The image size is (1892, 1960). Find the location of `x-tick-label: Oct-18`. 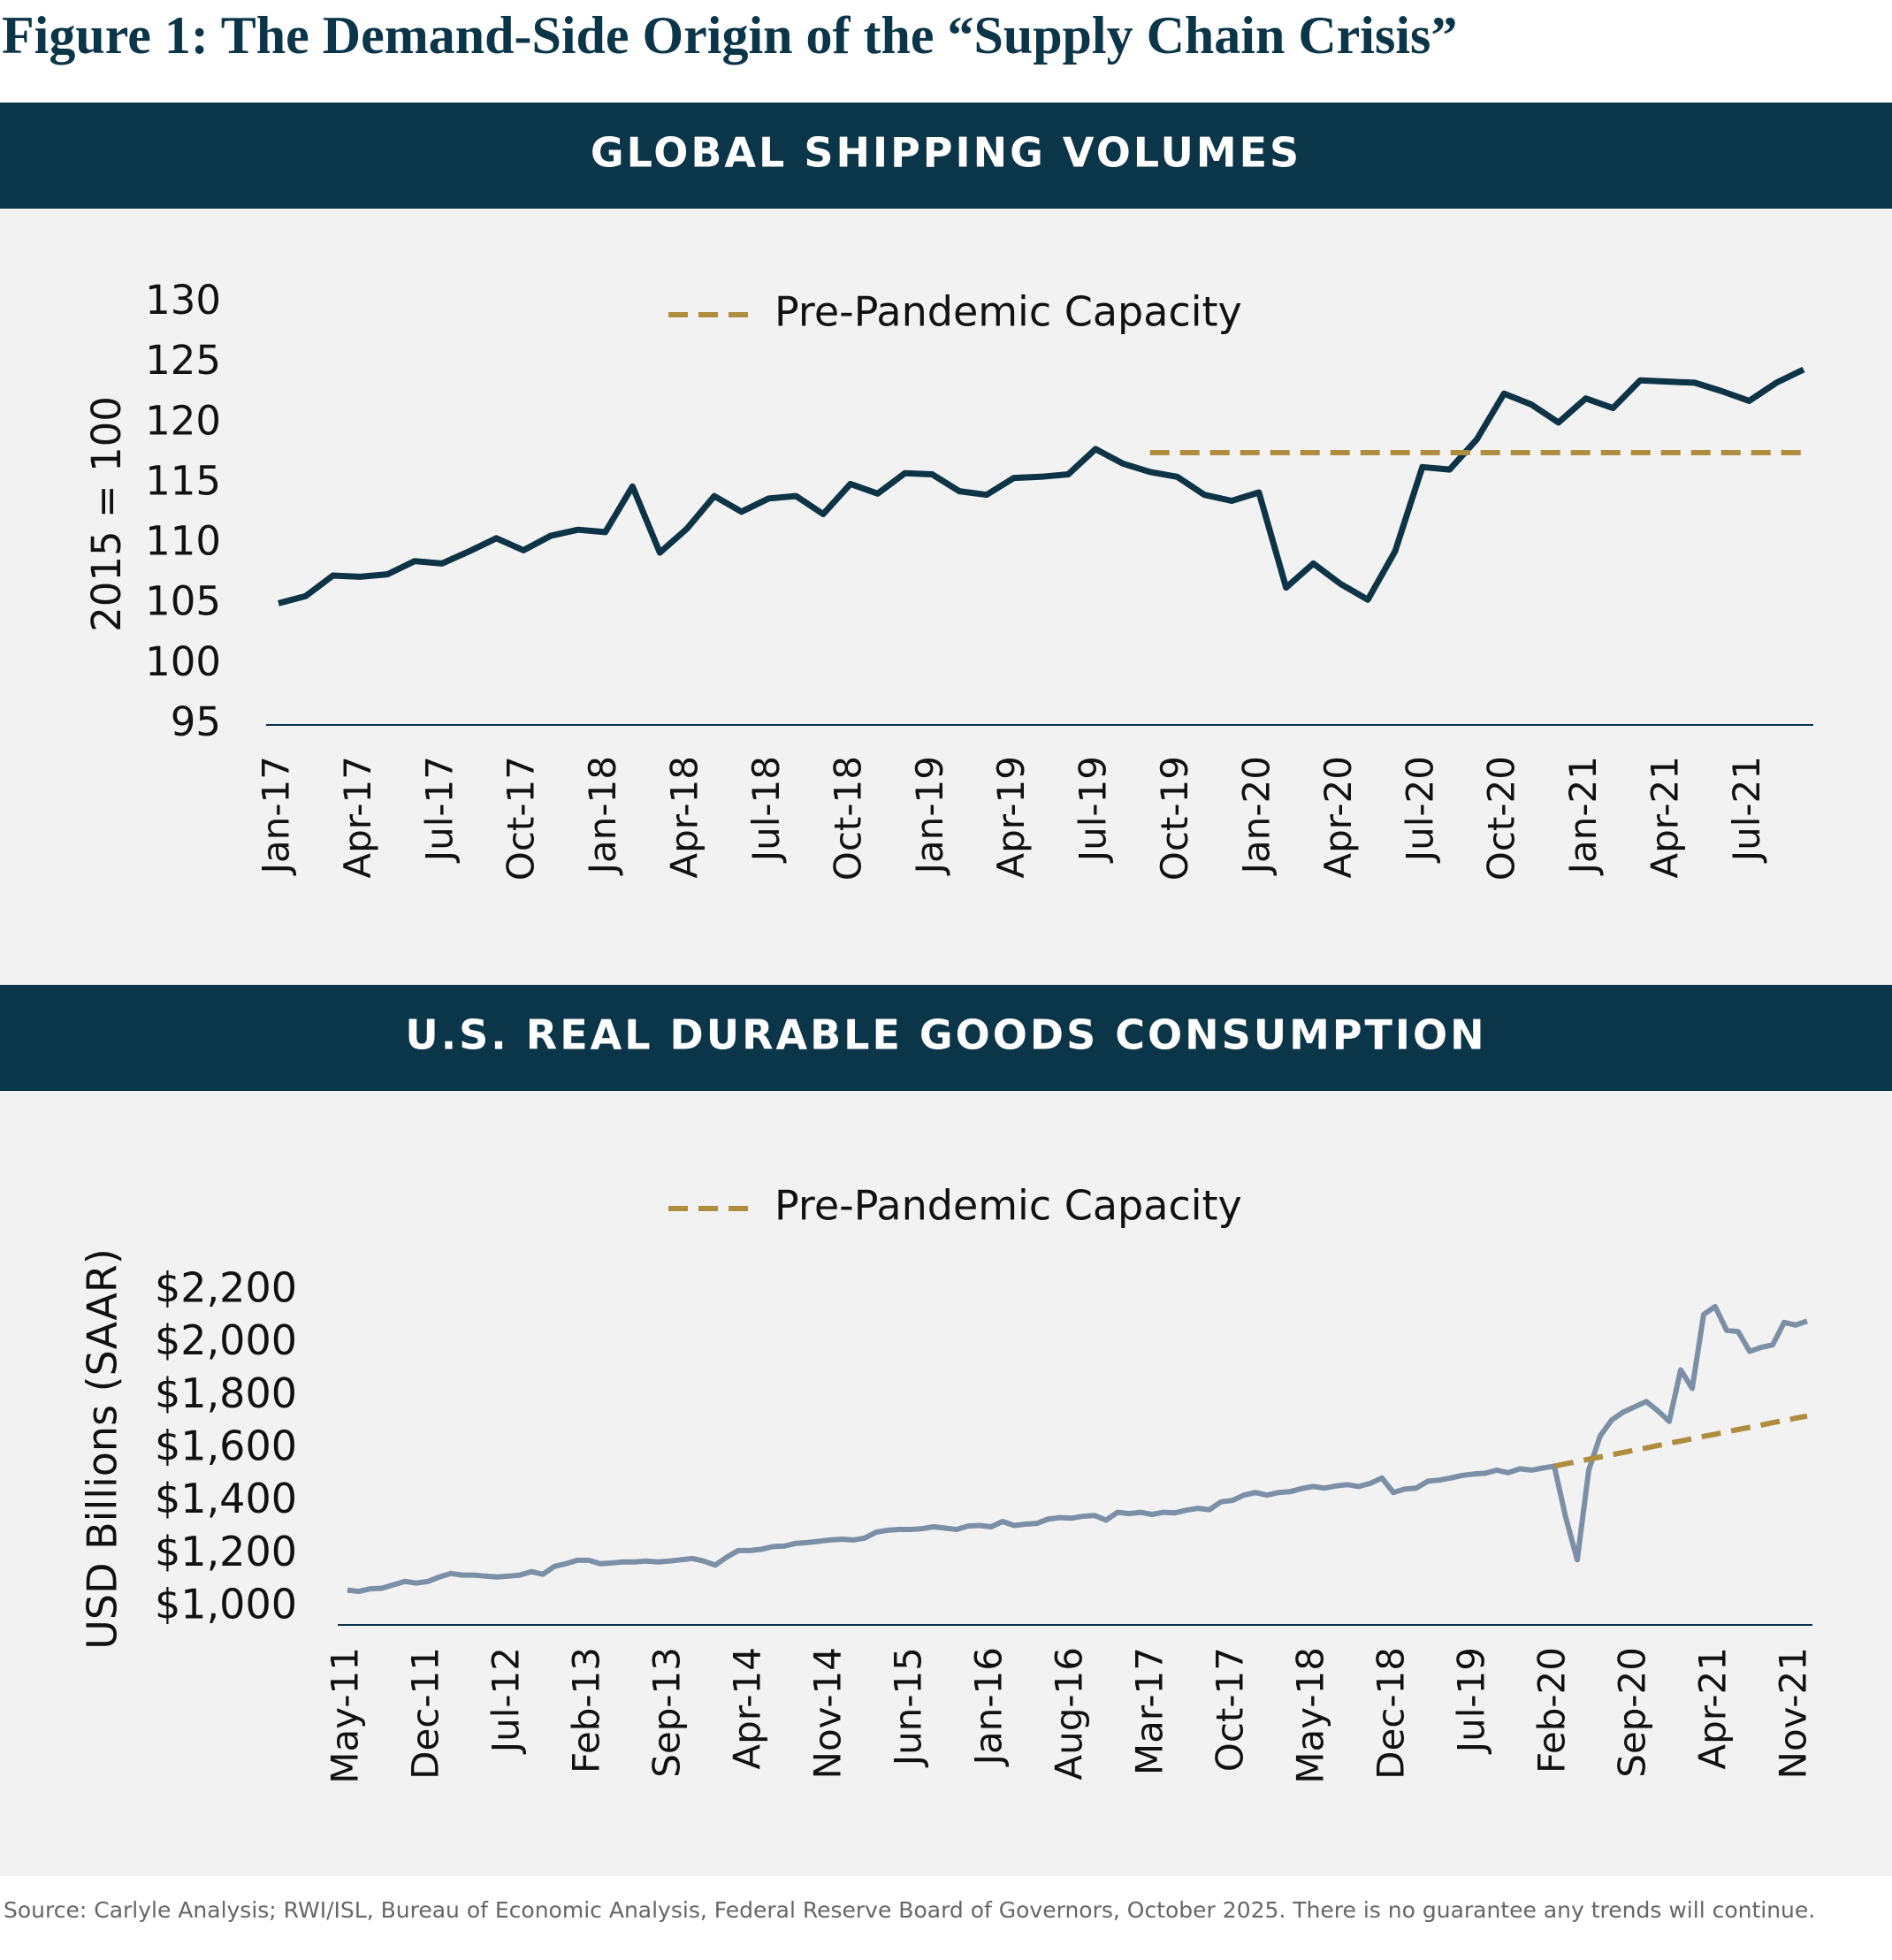

x-tick-label: Oct-18 is located at coordinates (847, 818).